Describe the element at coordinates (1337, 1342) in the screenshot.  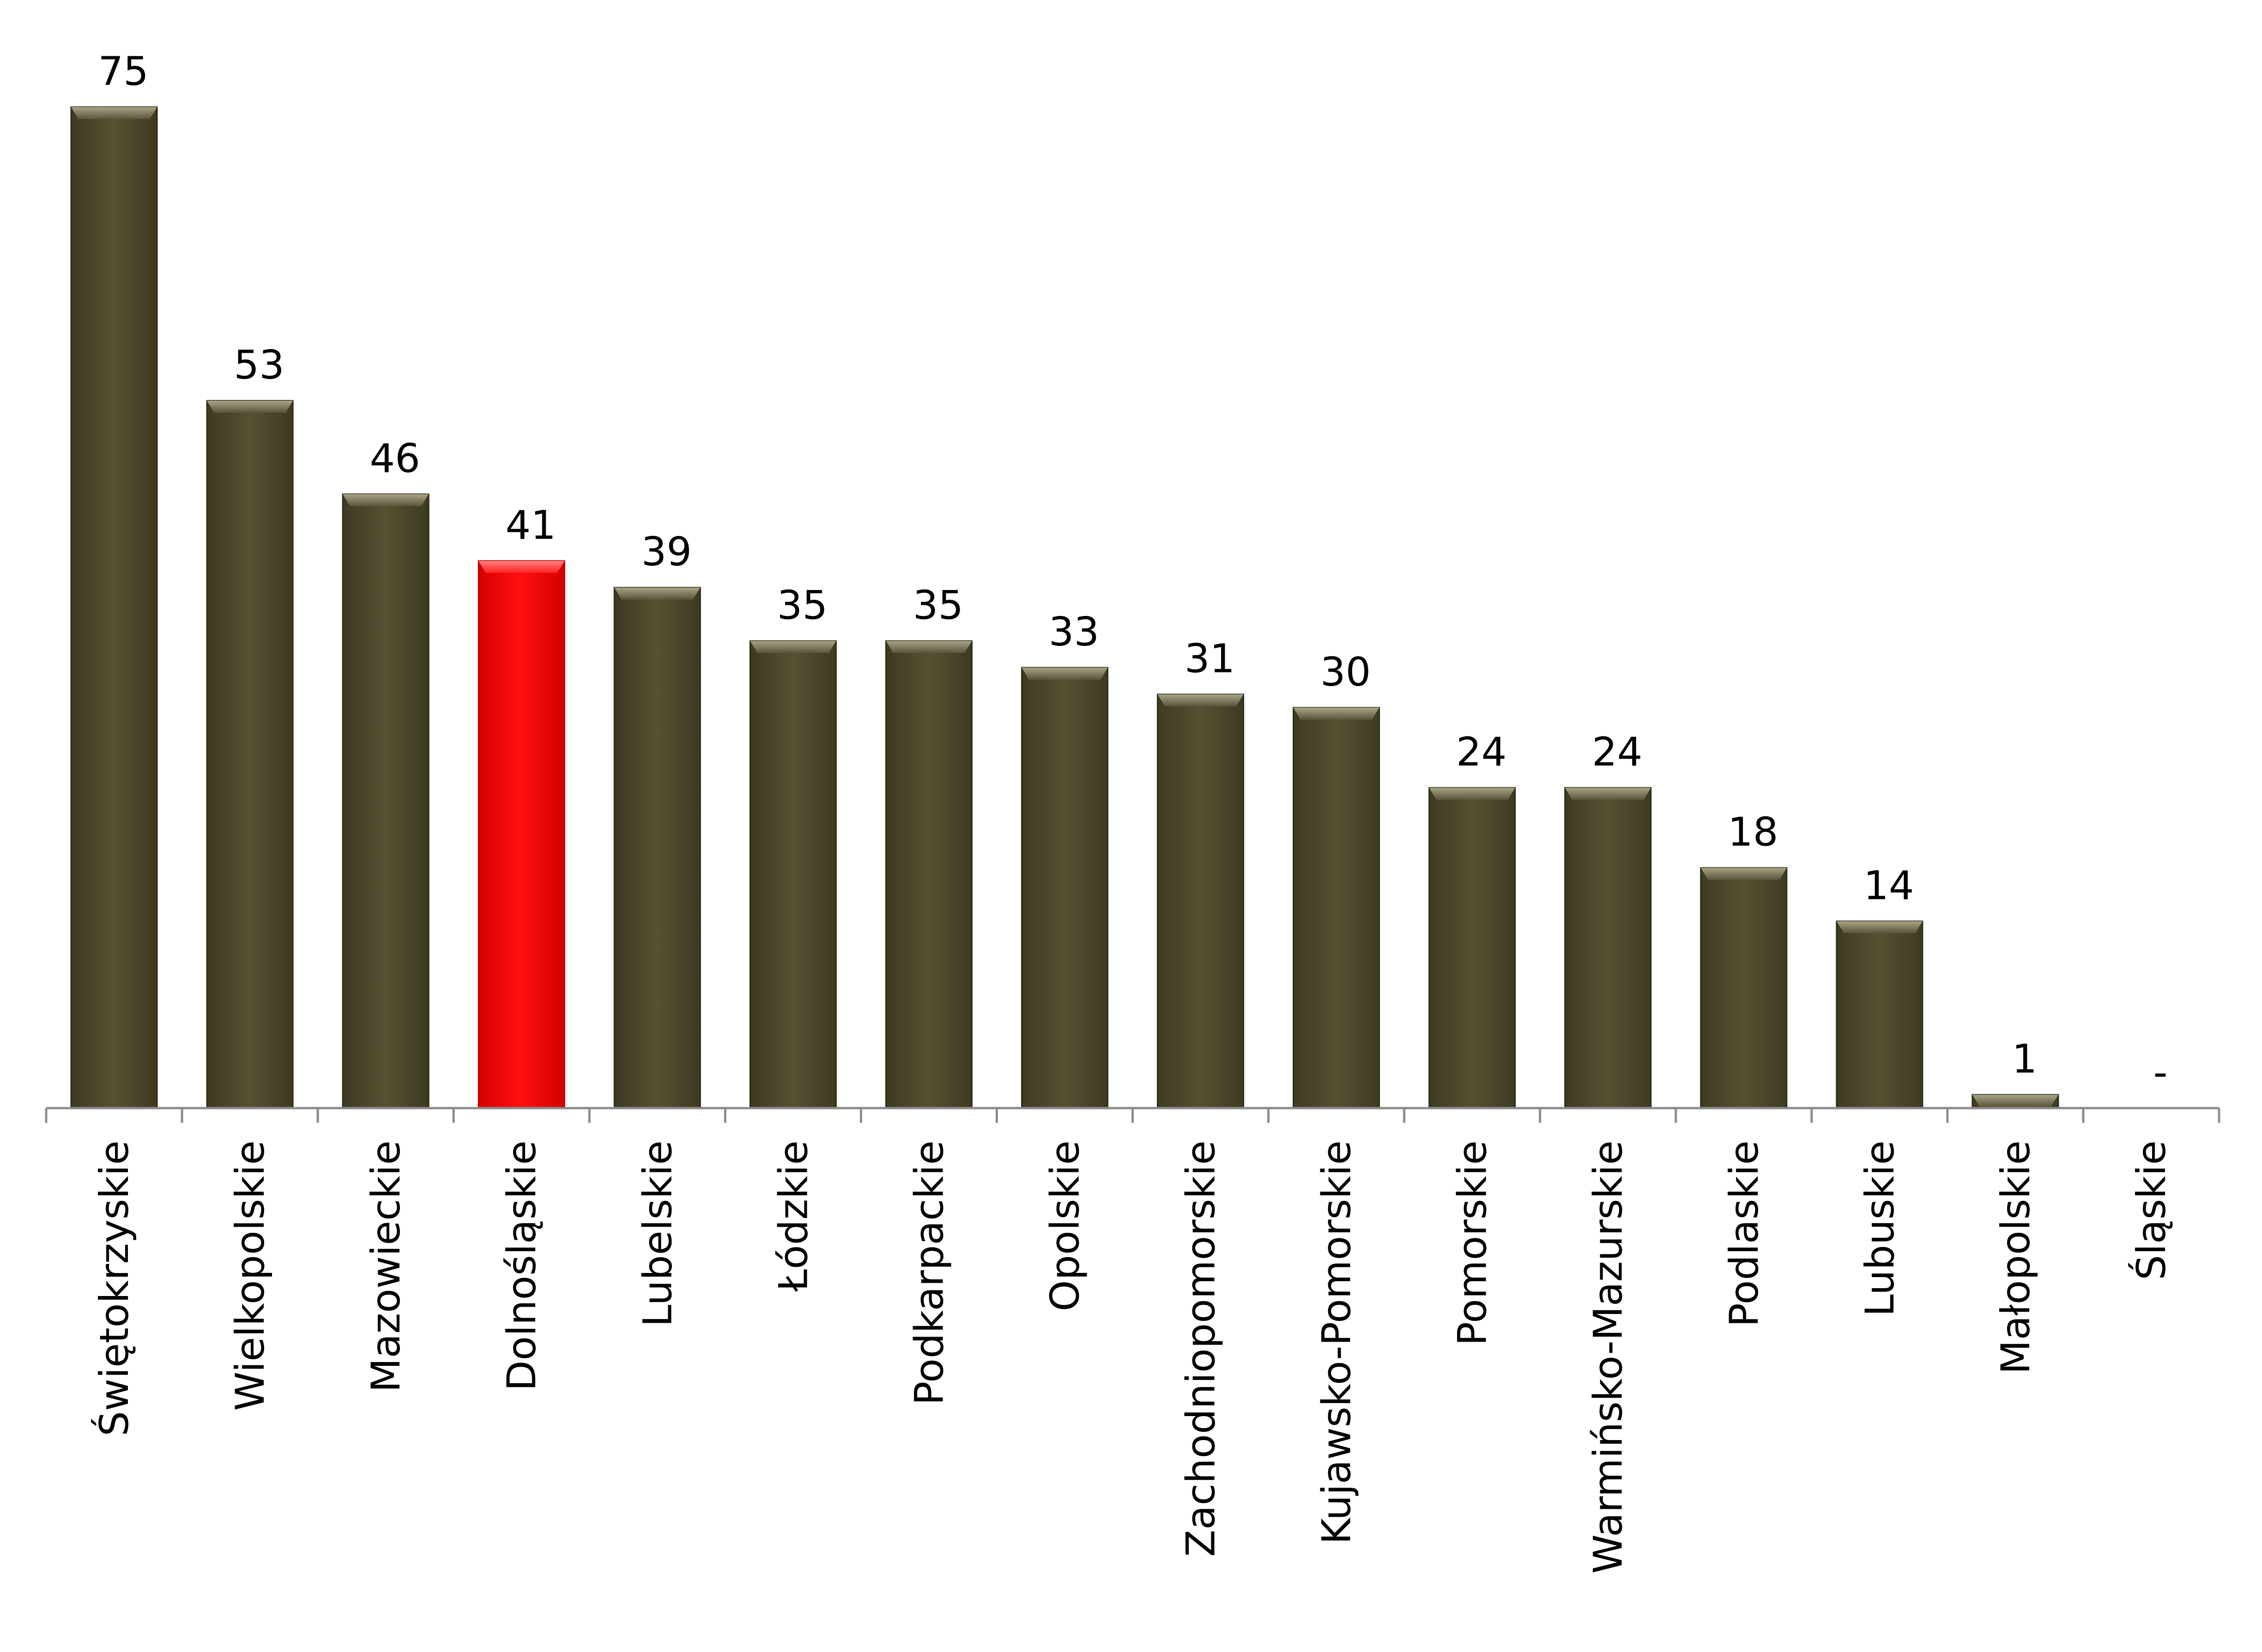
I see `x-tick-label: Kujawsko-Pomorskie` at that location.